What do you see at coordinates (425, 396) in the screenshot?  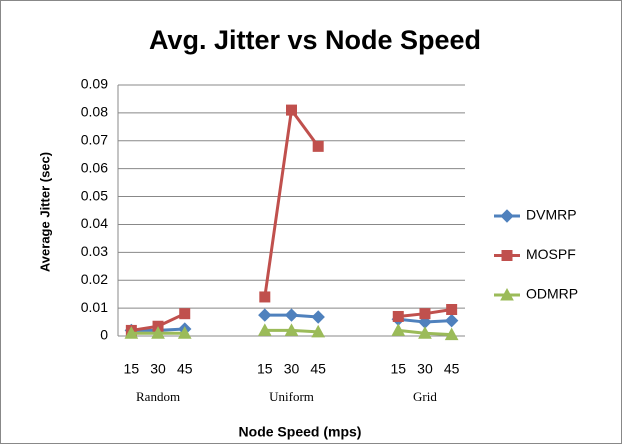 I see `group-label: Grid` at bounding box center [425, 396].